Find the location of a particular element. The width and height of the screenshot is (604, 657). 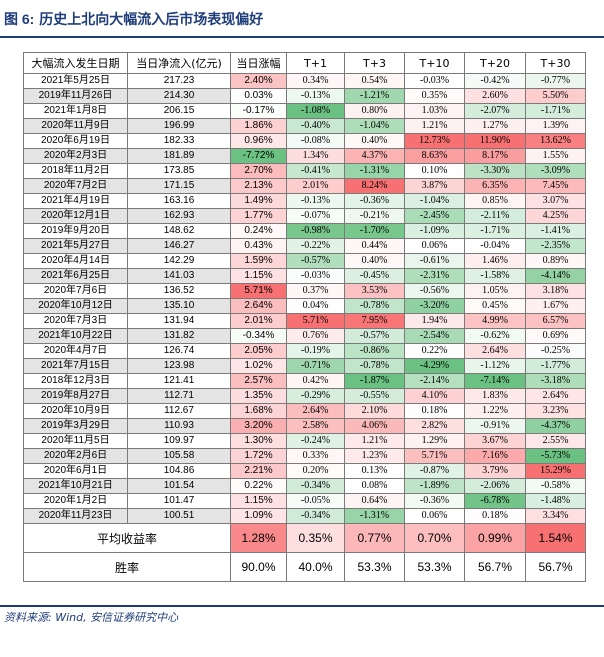

cell-net-inflow: 126.74 is located at coordinates (179, 351).